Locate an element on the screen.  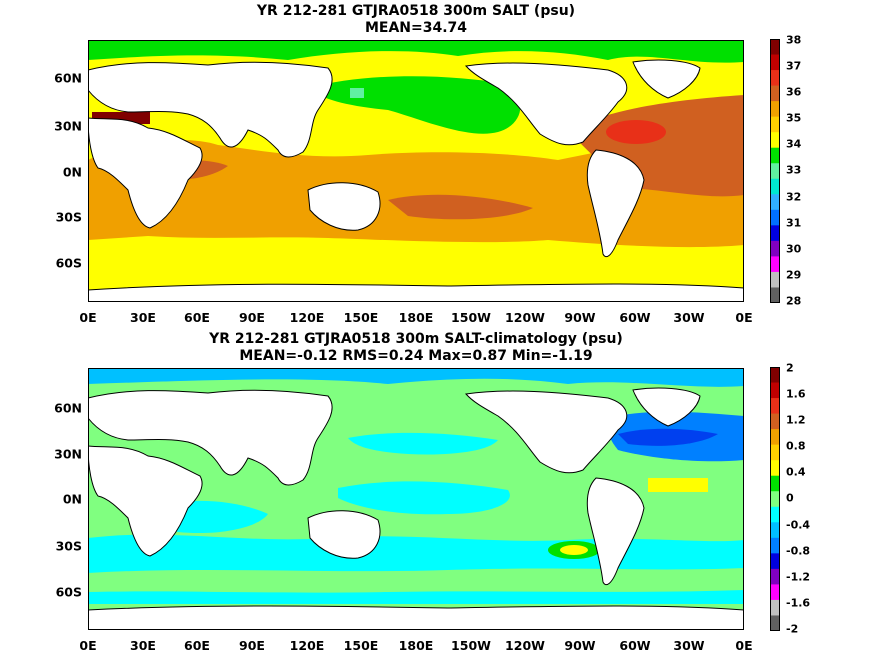
north-atlantic-max is located at coordinates (636, 132).